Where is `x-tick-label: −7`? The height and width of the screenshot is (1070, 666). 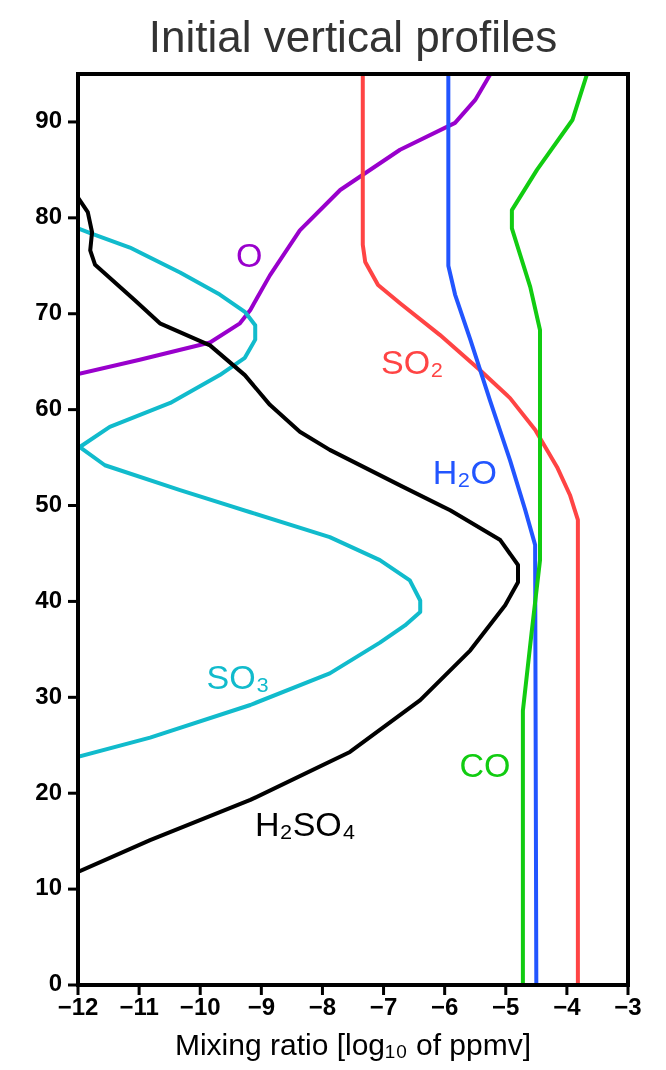
x-tick-label: −7 is located at coordinates (383, 1006).